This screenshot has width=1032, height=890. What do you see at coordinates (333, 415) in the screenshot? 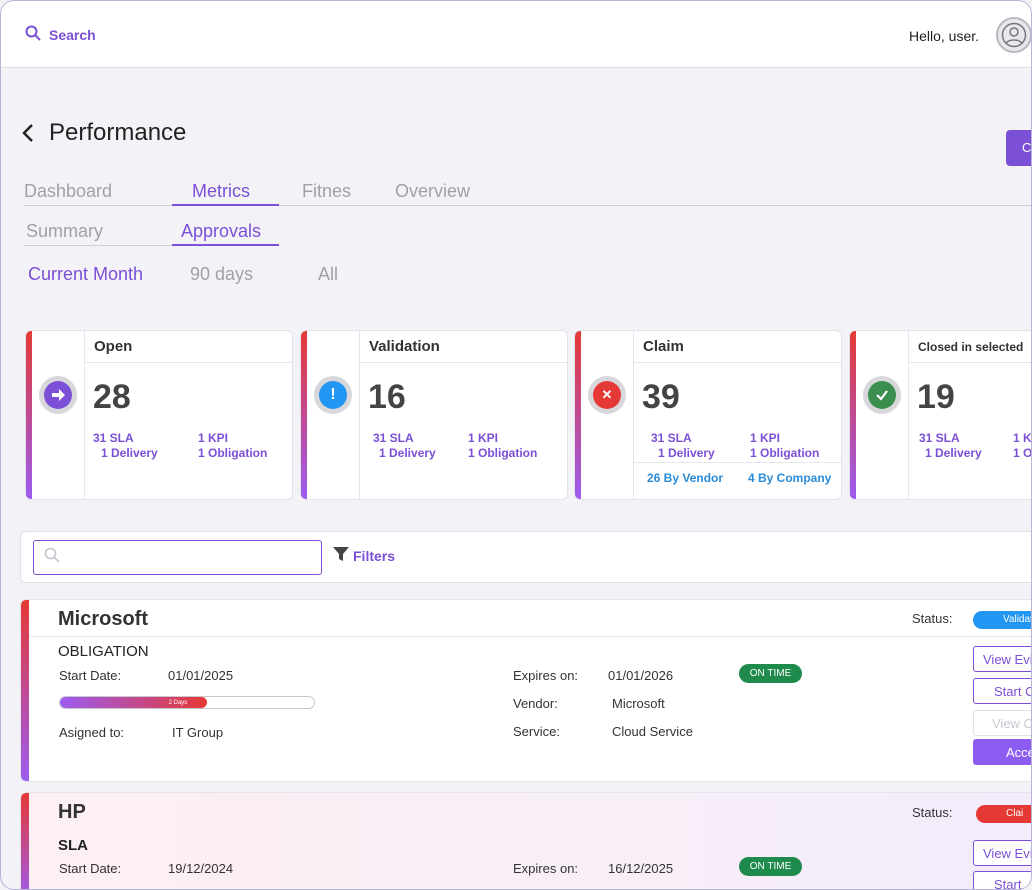
I see `card-icon-column: !` at bounding box center [333, 415].